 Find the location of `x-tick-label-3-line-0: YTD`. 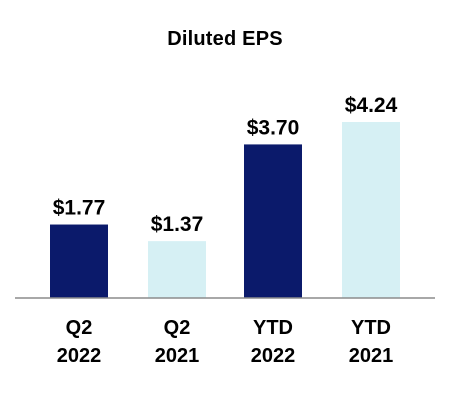

x-tick-label-3-line-0: YTD is located at coordinates (371, 328).